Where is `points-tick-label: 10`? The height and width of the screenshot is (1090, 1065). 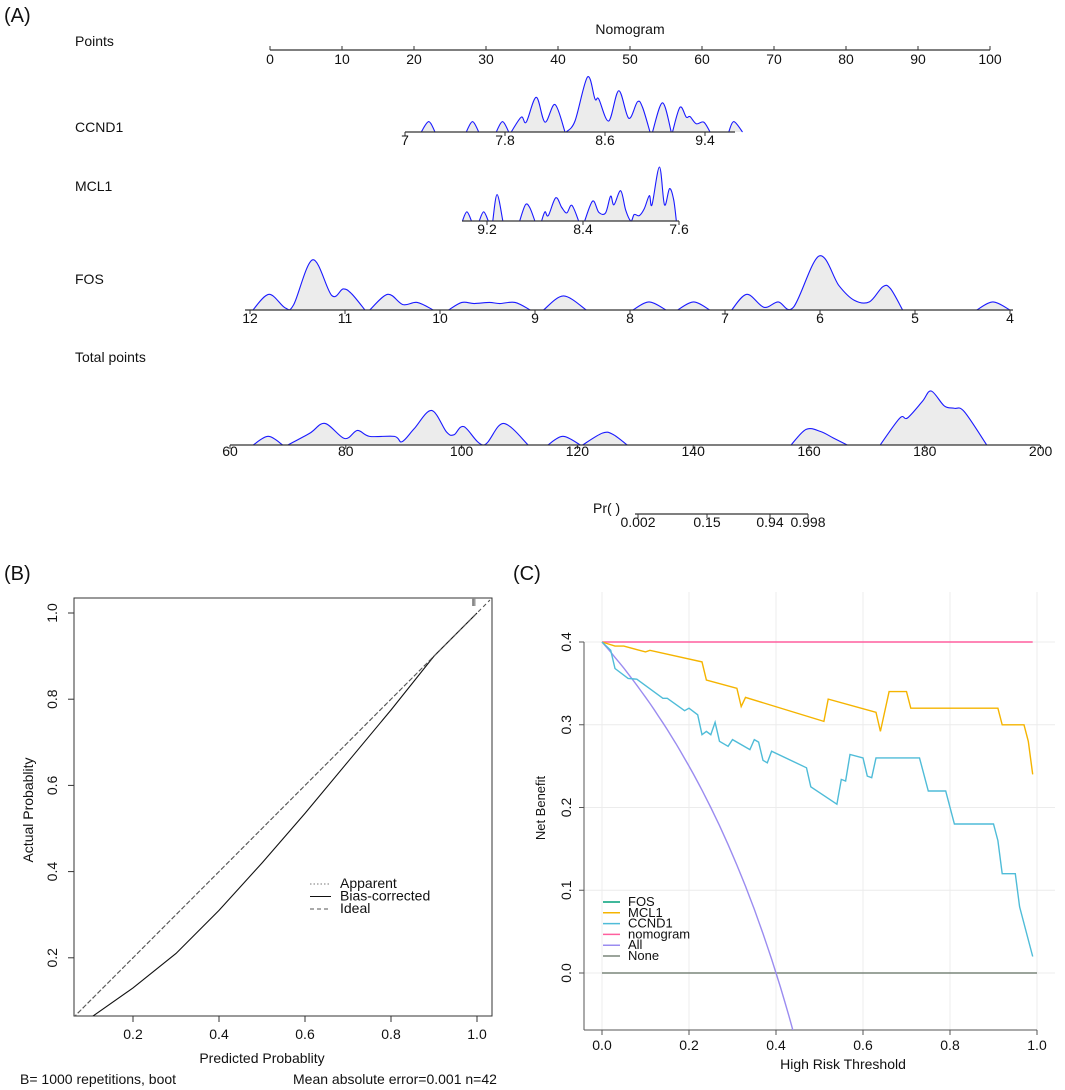 points-tick-label: 10 is located at coordinates (342, 59).